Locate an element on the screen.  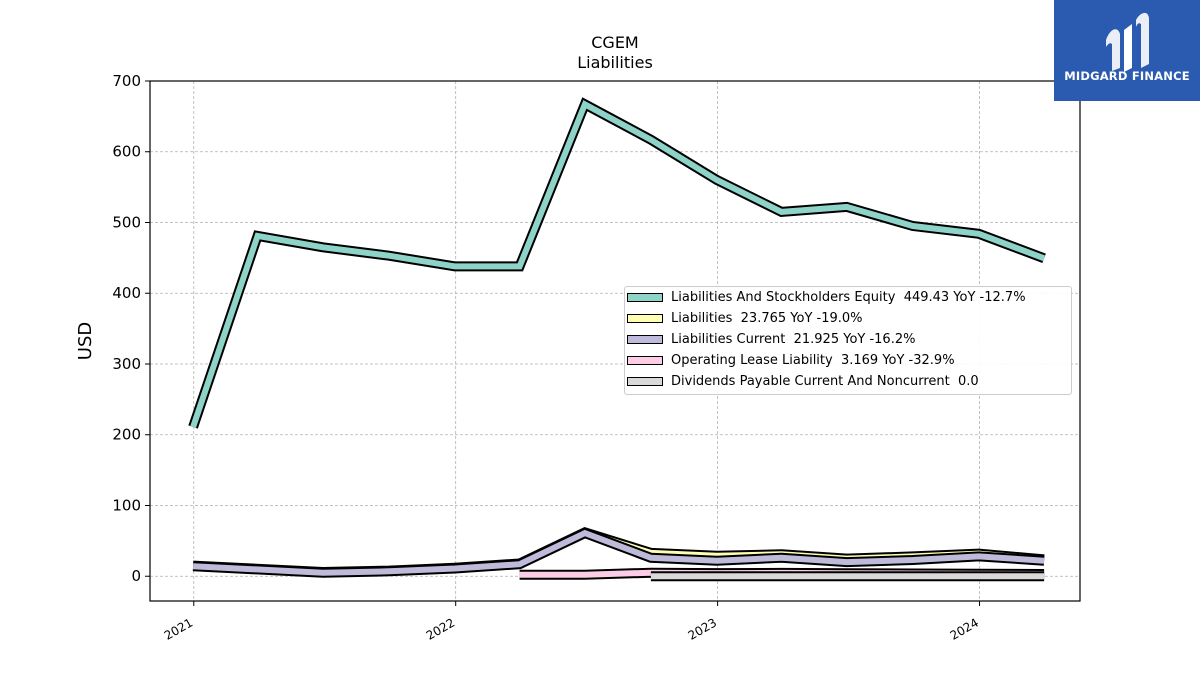
series-line is located at coordinates (618, 552).